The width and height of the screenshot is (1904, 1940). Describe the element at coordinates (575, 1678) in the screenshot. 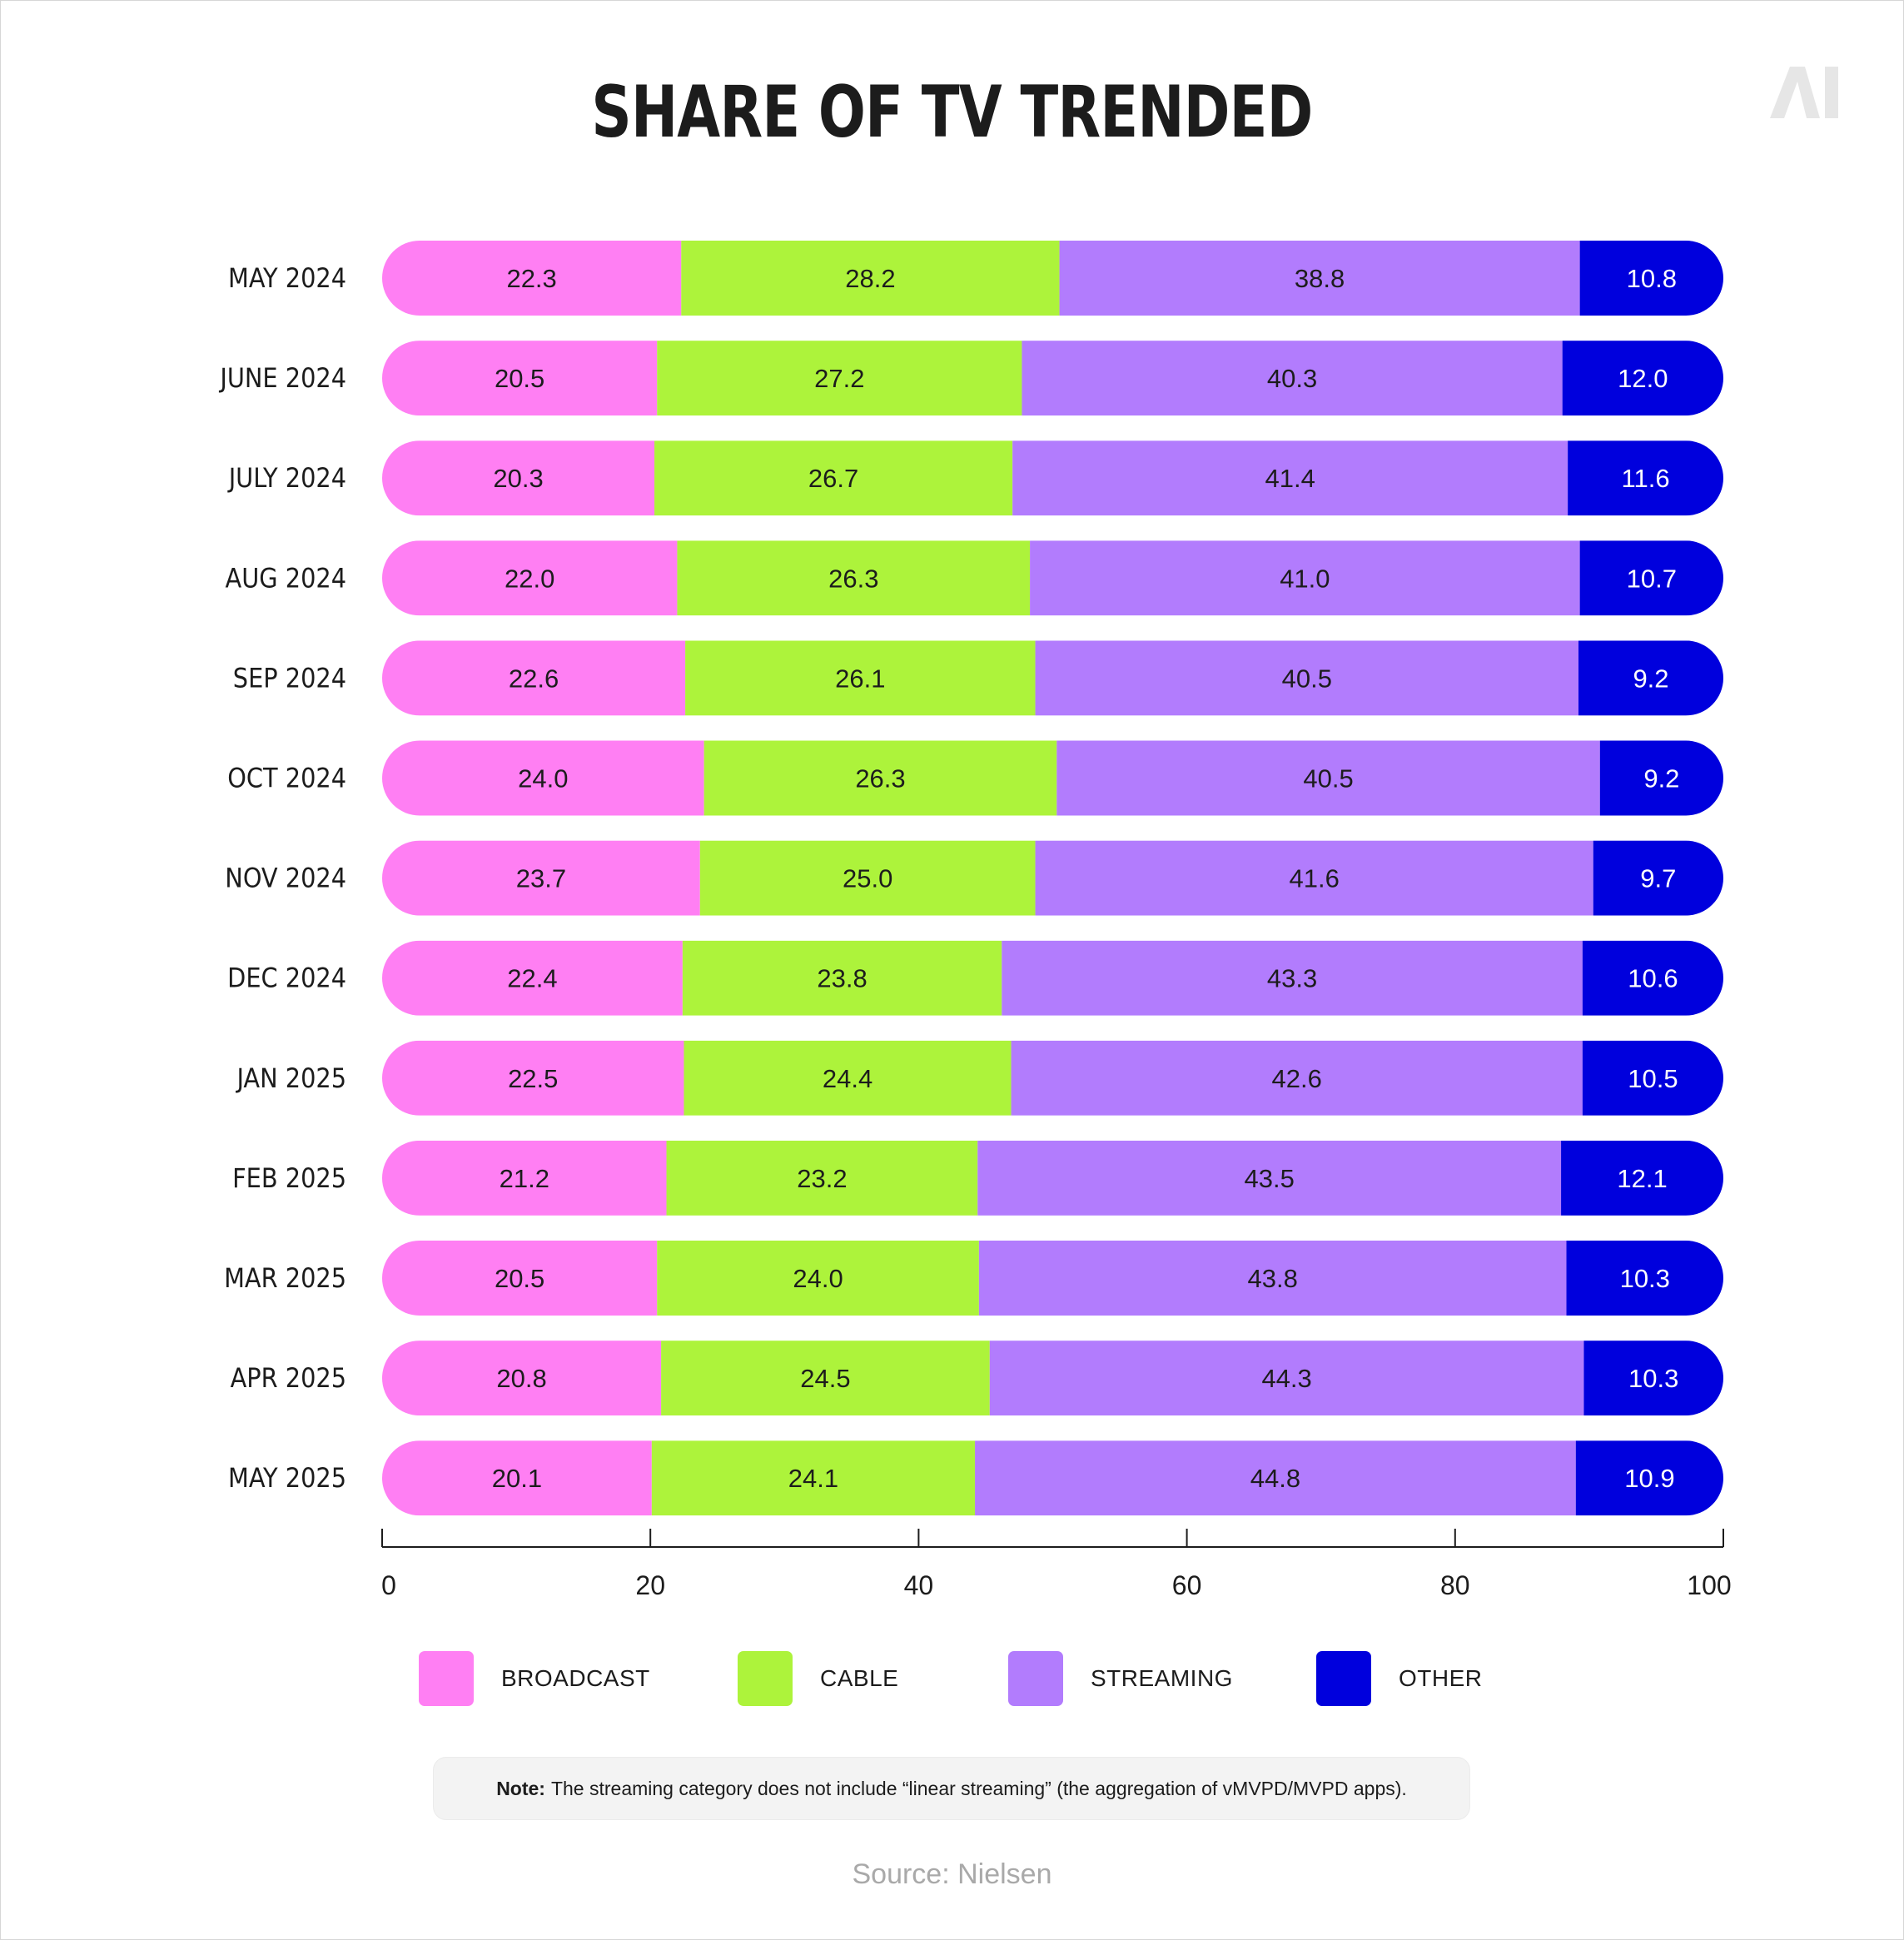

I see `legend-label-broadcast: BROADCAST` at that location.